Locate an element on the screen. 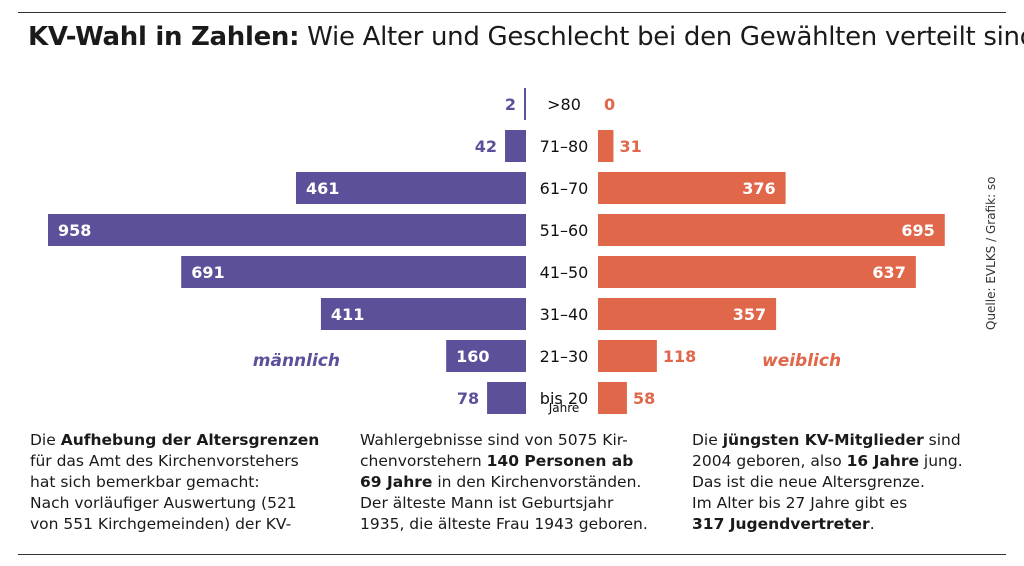  text-segment: hat sich bemerkbar gemacht: is located at coordinates (145, 482).